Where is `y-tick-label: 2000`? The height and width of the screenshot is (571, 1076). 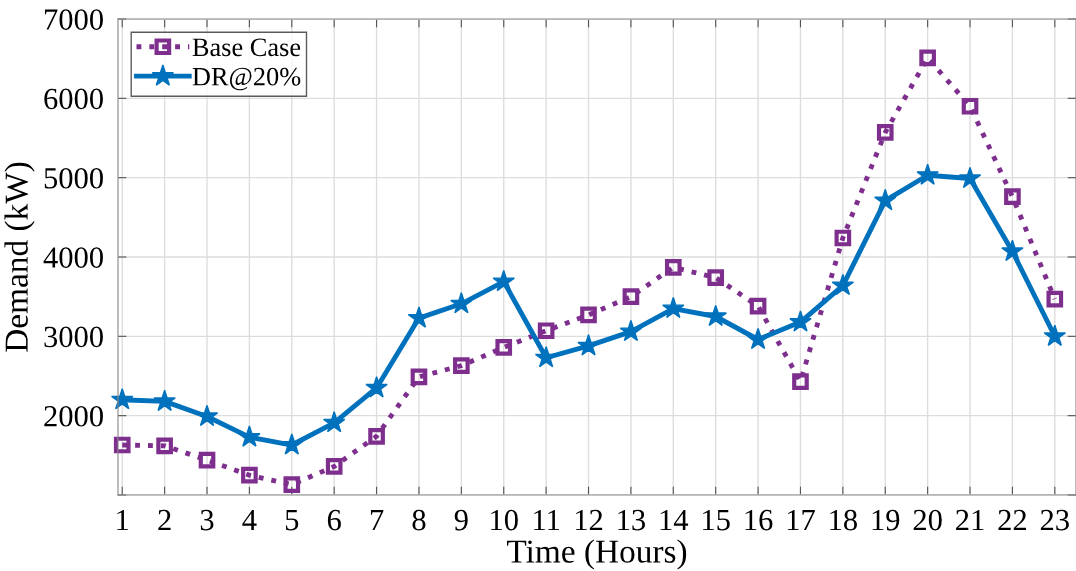 y-tick-label: 2000 is located at coordinates (73, 416).